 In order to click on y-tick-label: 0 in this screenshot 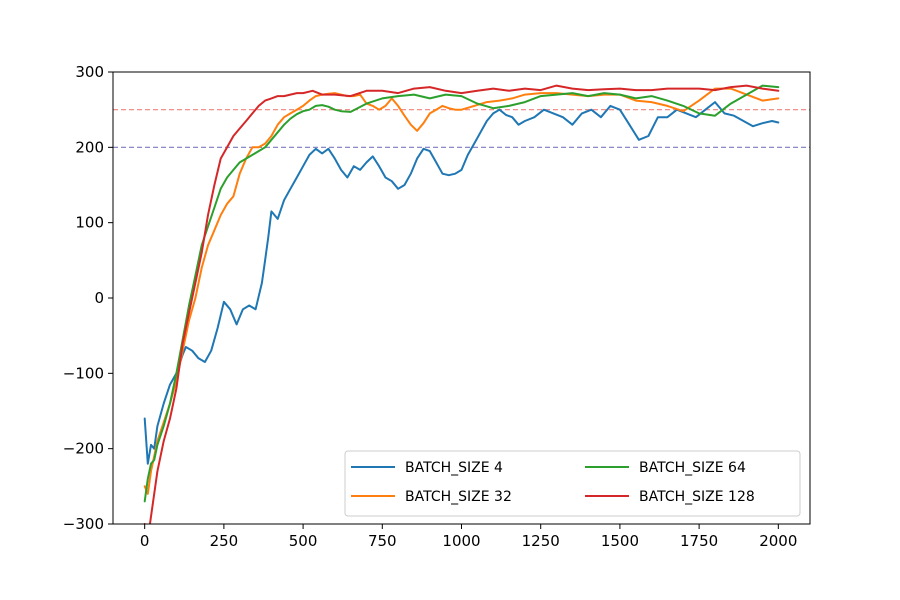, I will do `click(99, 298)`.